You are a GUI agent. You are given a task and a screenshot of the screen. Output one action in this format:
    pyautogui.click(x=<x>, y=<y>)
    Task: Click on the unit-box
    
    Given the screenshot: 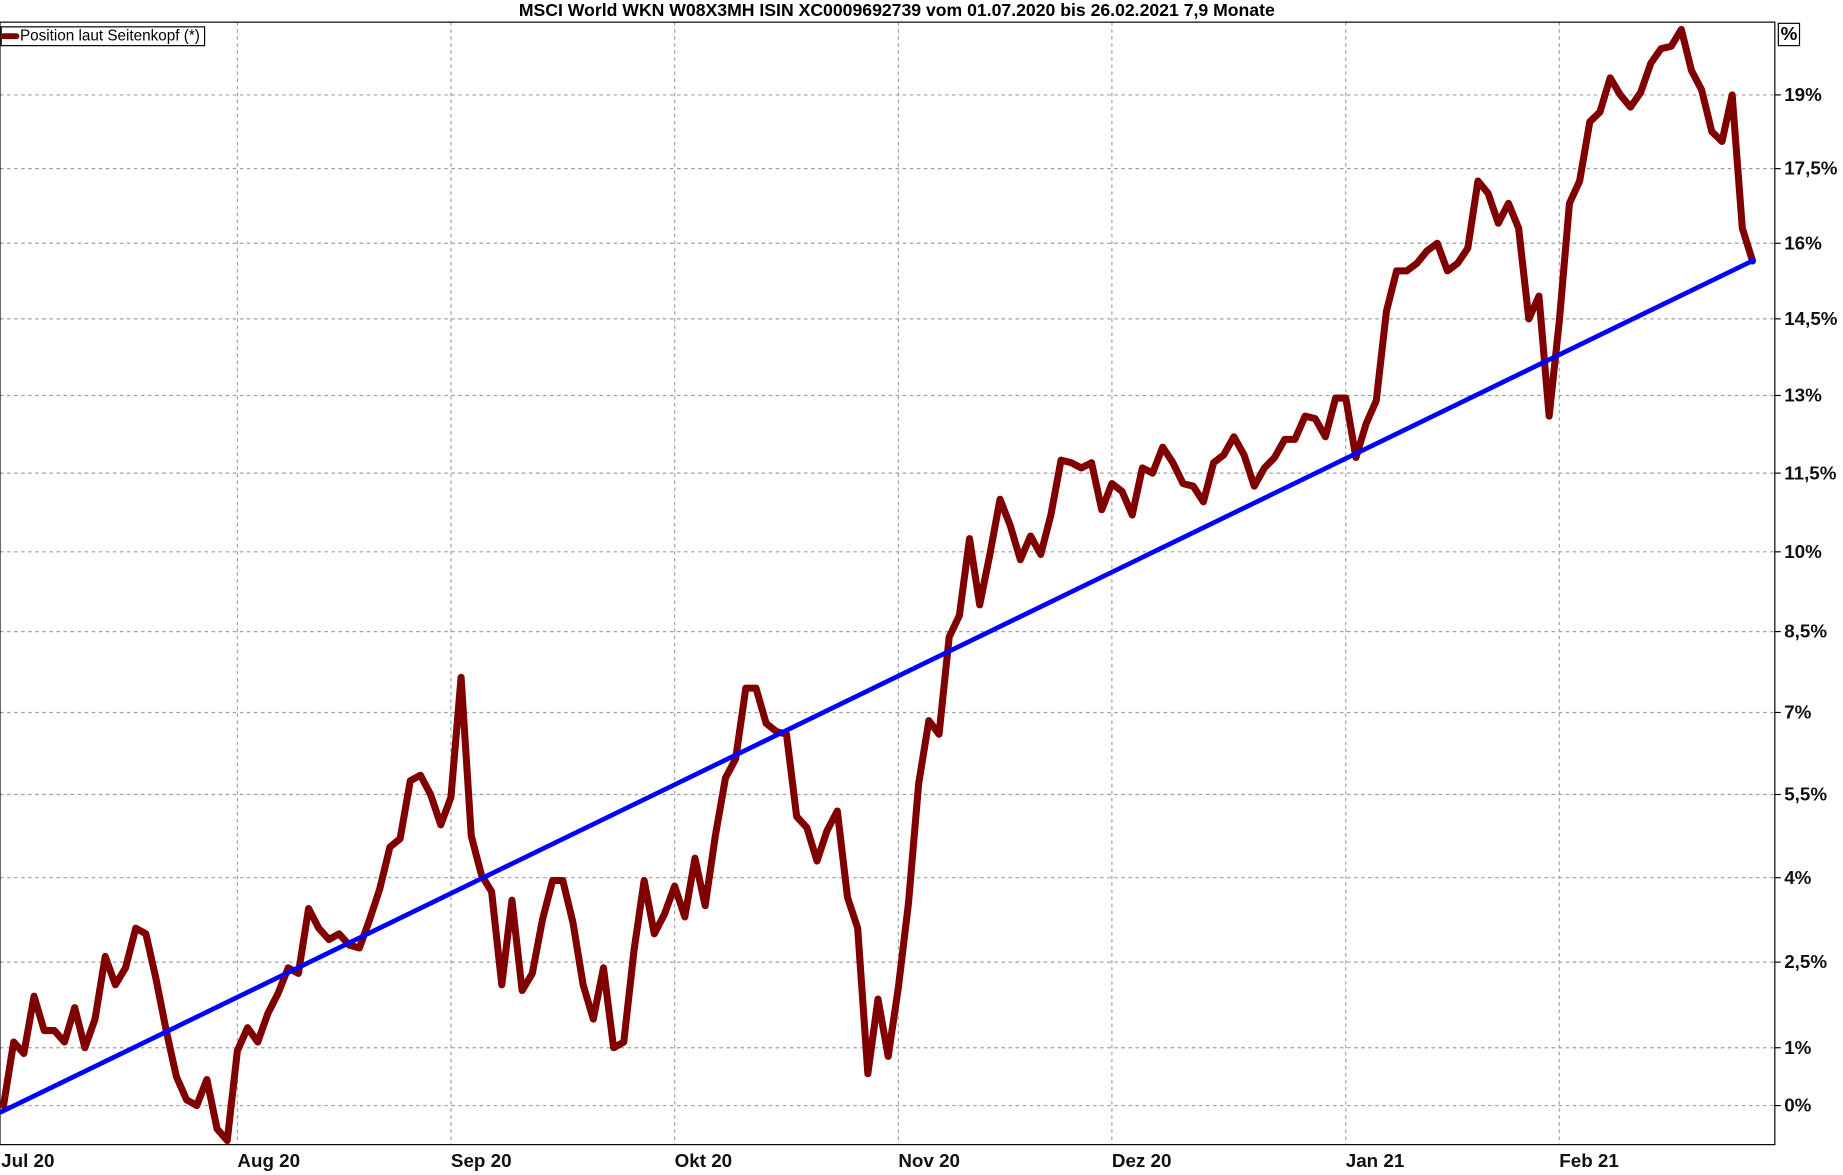 What is the action you would take?
    pyautogui.click(x=1789, y=34)
    